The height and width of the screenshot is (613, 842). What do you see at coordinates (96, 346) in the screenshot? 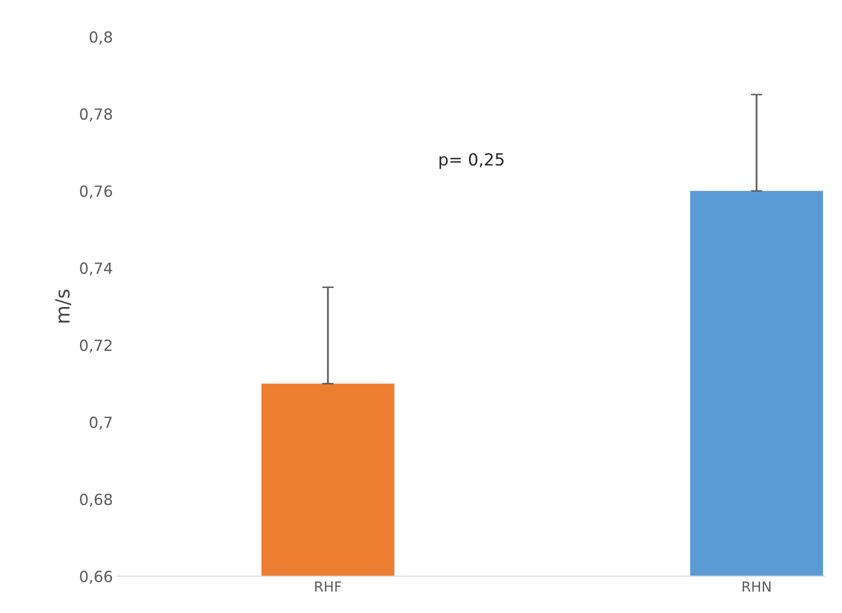
I see `y-tick-label: 0,72` at bounding box center [96, 346].